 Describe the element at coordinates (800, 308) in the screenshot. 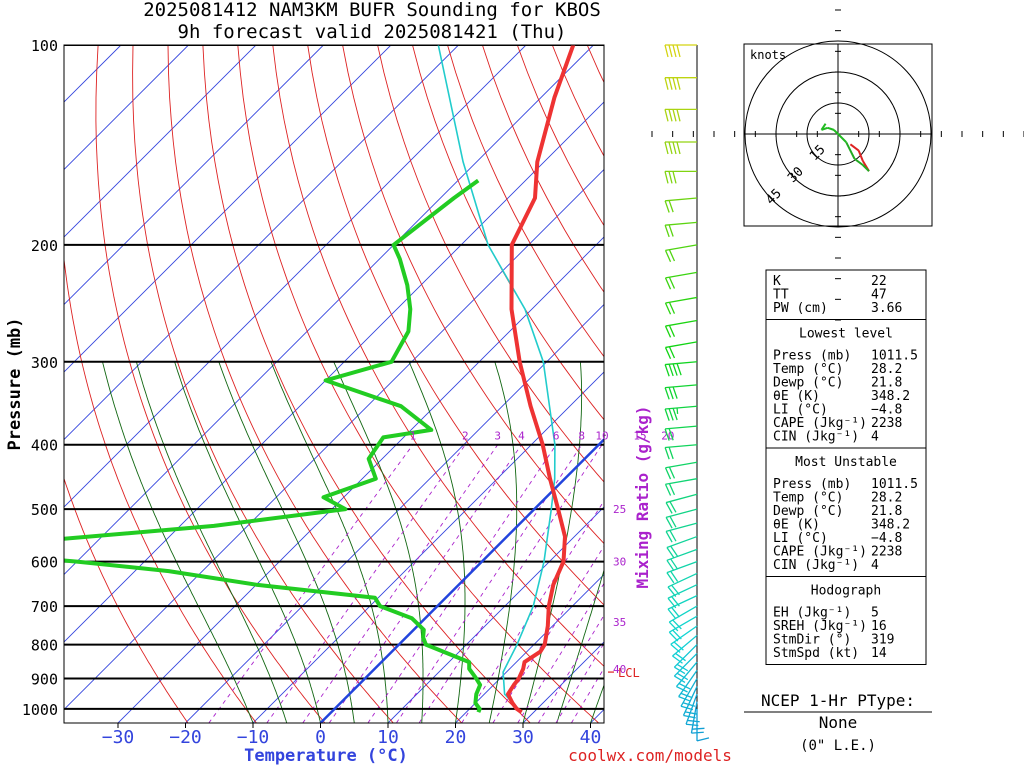

I see `stat-label: PW (cm)` at that location.